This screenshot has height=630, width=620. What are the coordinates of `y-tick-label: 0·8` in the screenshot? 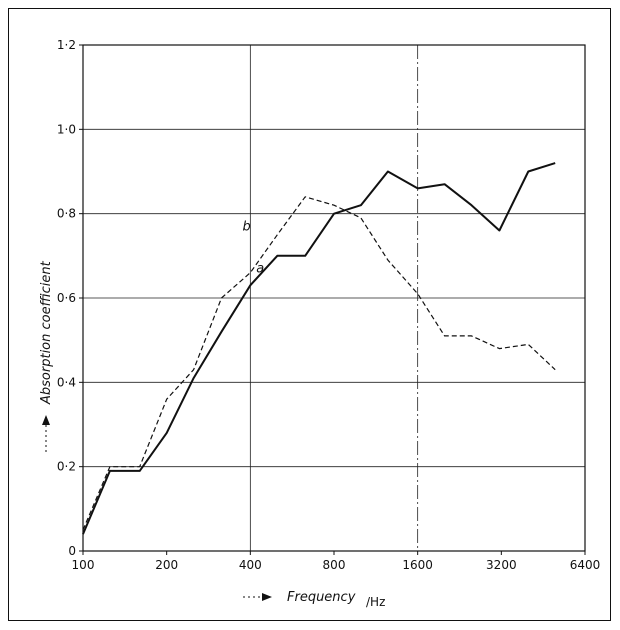 It's located at (66, 214).